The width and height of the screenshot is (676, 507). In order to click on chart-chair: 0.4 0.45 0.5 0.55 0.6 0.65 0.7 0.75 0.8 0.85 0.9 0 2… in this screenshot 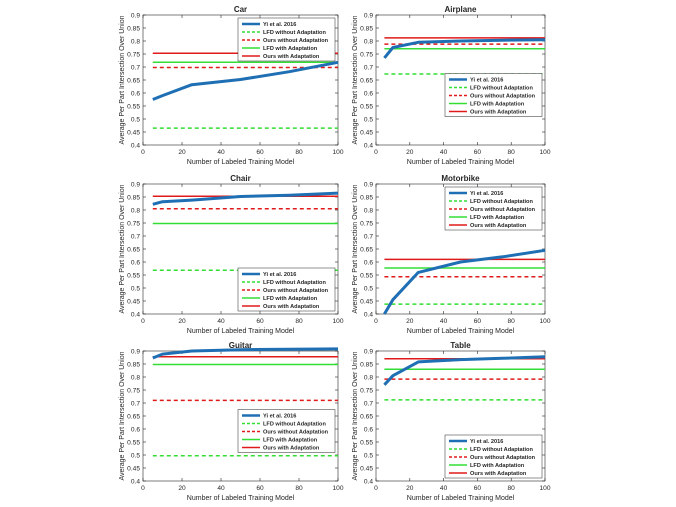, I will do `click(231, 254)`.